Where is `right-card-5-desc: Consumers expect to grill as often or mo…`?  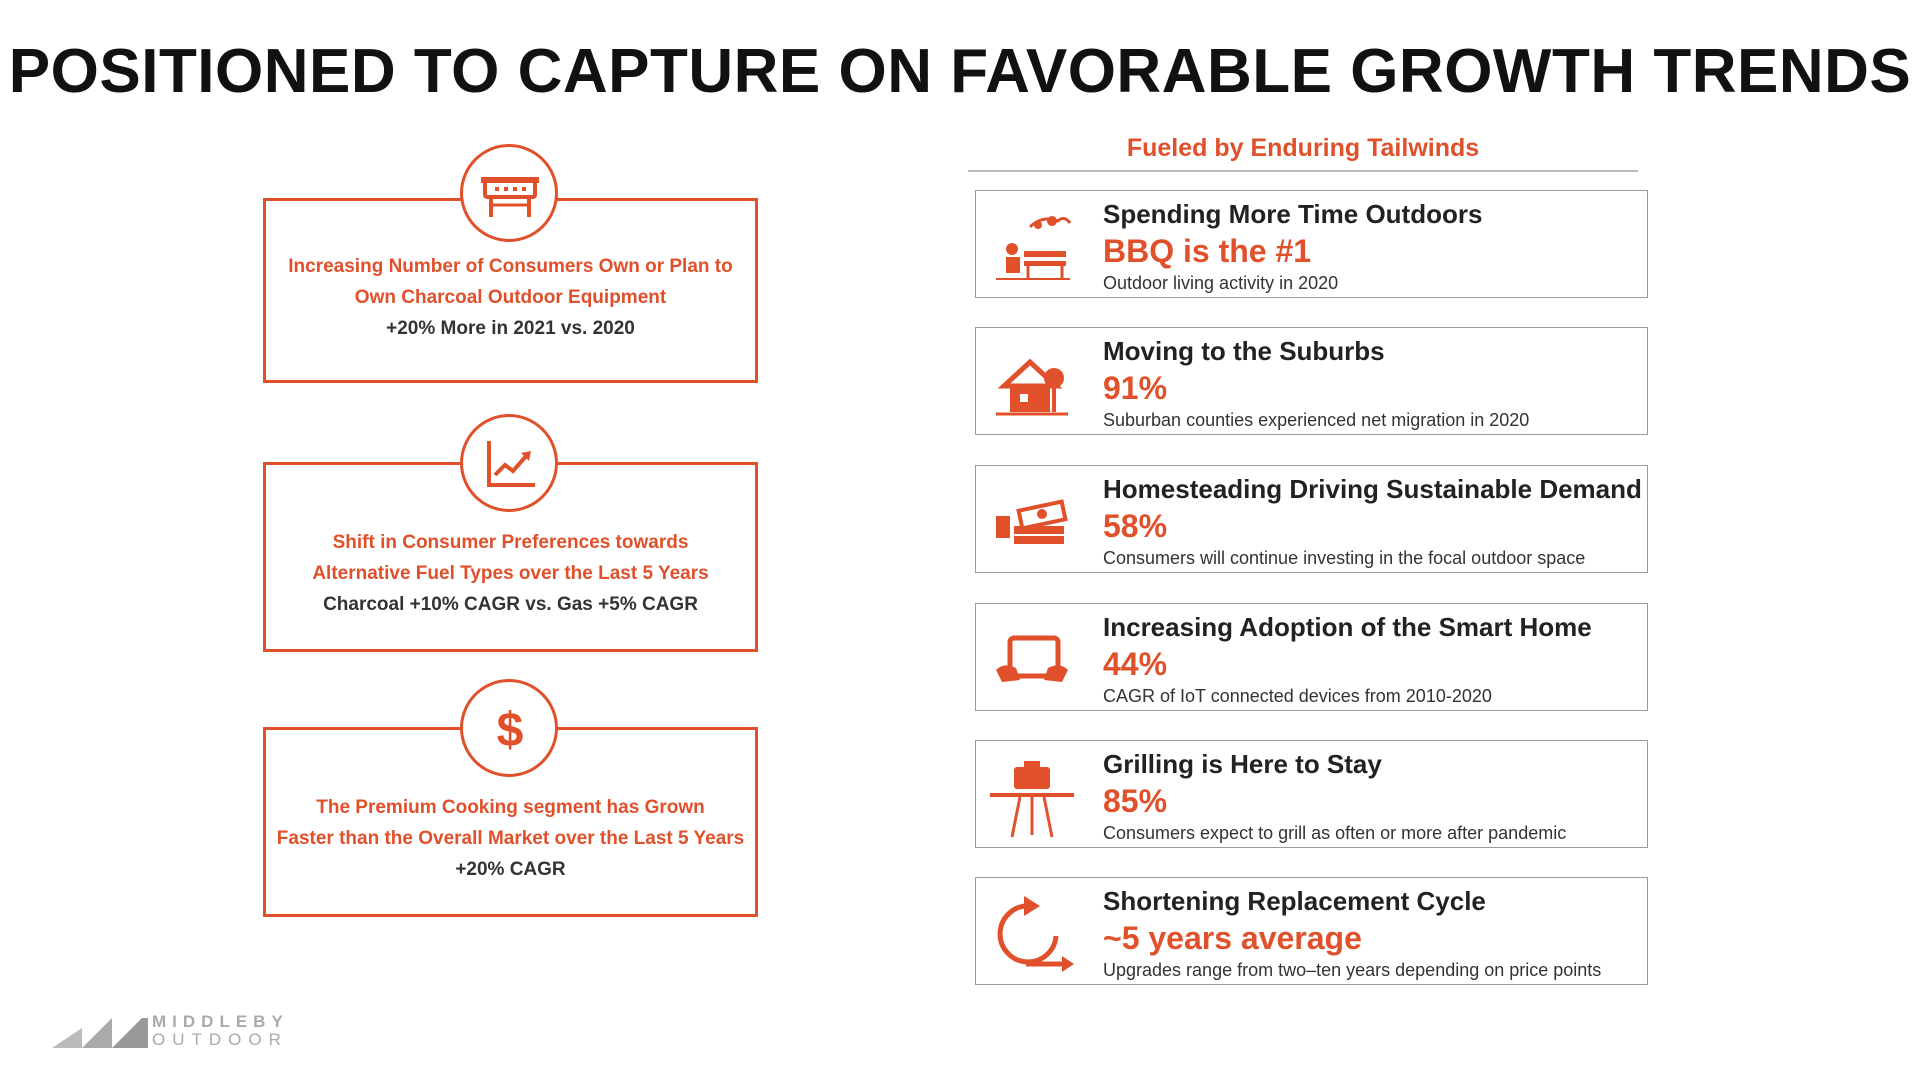 right-card-5-desc: Consumers expect to grill as often or mo… is located at coordinates (1335, 833).